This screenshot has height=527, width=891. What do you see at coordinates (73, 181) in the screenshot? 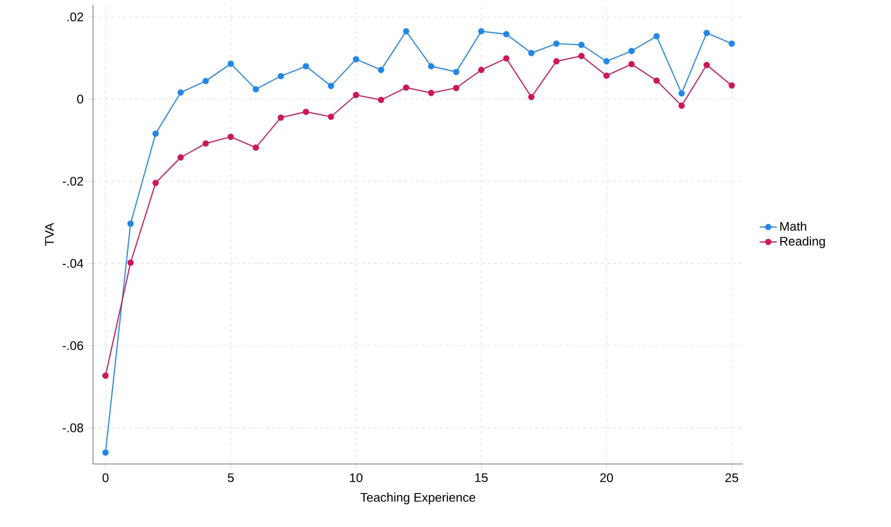
I see `y-tick-label: -.02` at bounding box center [73, 181].